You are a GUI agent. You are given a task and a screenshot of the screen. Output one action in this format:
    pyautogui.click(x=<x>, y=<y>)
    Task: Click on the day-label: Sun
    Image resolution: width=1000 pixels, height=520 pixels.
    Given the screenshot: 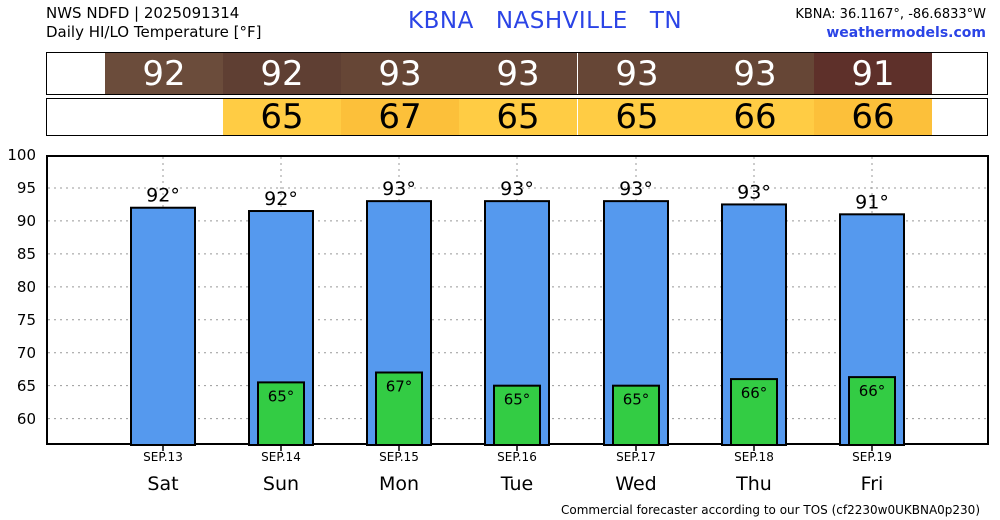 What is the action you would take?
    pyautogui.click(x=281, y=484)
    